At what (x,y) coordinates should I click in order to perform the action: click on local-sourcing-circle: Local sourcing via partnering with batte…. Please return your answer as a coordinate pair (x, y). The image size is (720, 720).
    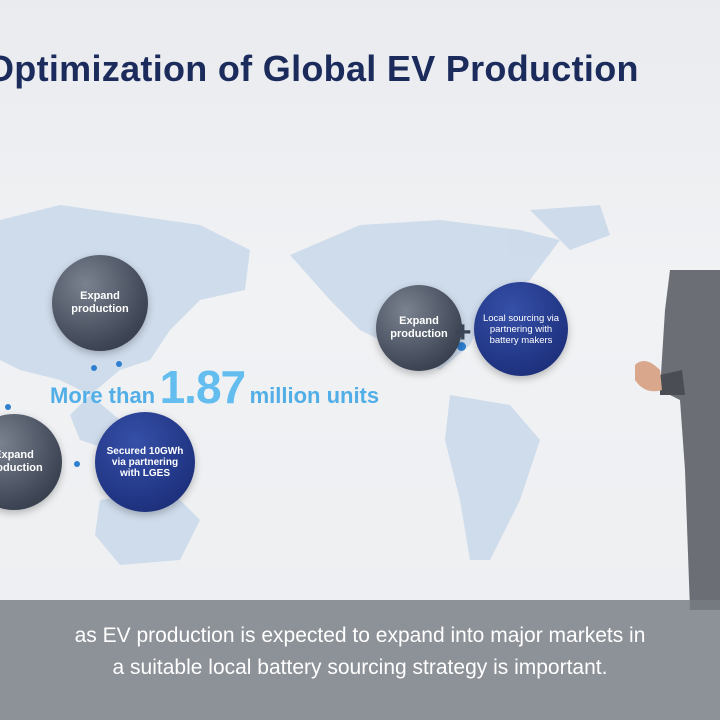
    Looking at the image, I should click on (521, 329).